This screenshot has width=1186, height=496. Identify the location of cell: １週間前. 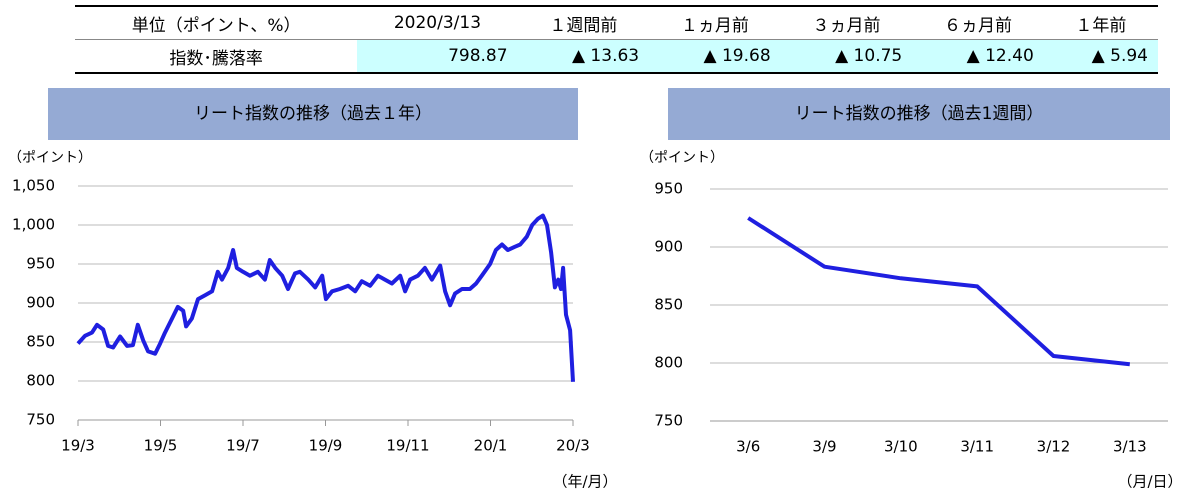
(583, 22).